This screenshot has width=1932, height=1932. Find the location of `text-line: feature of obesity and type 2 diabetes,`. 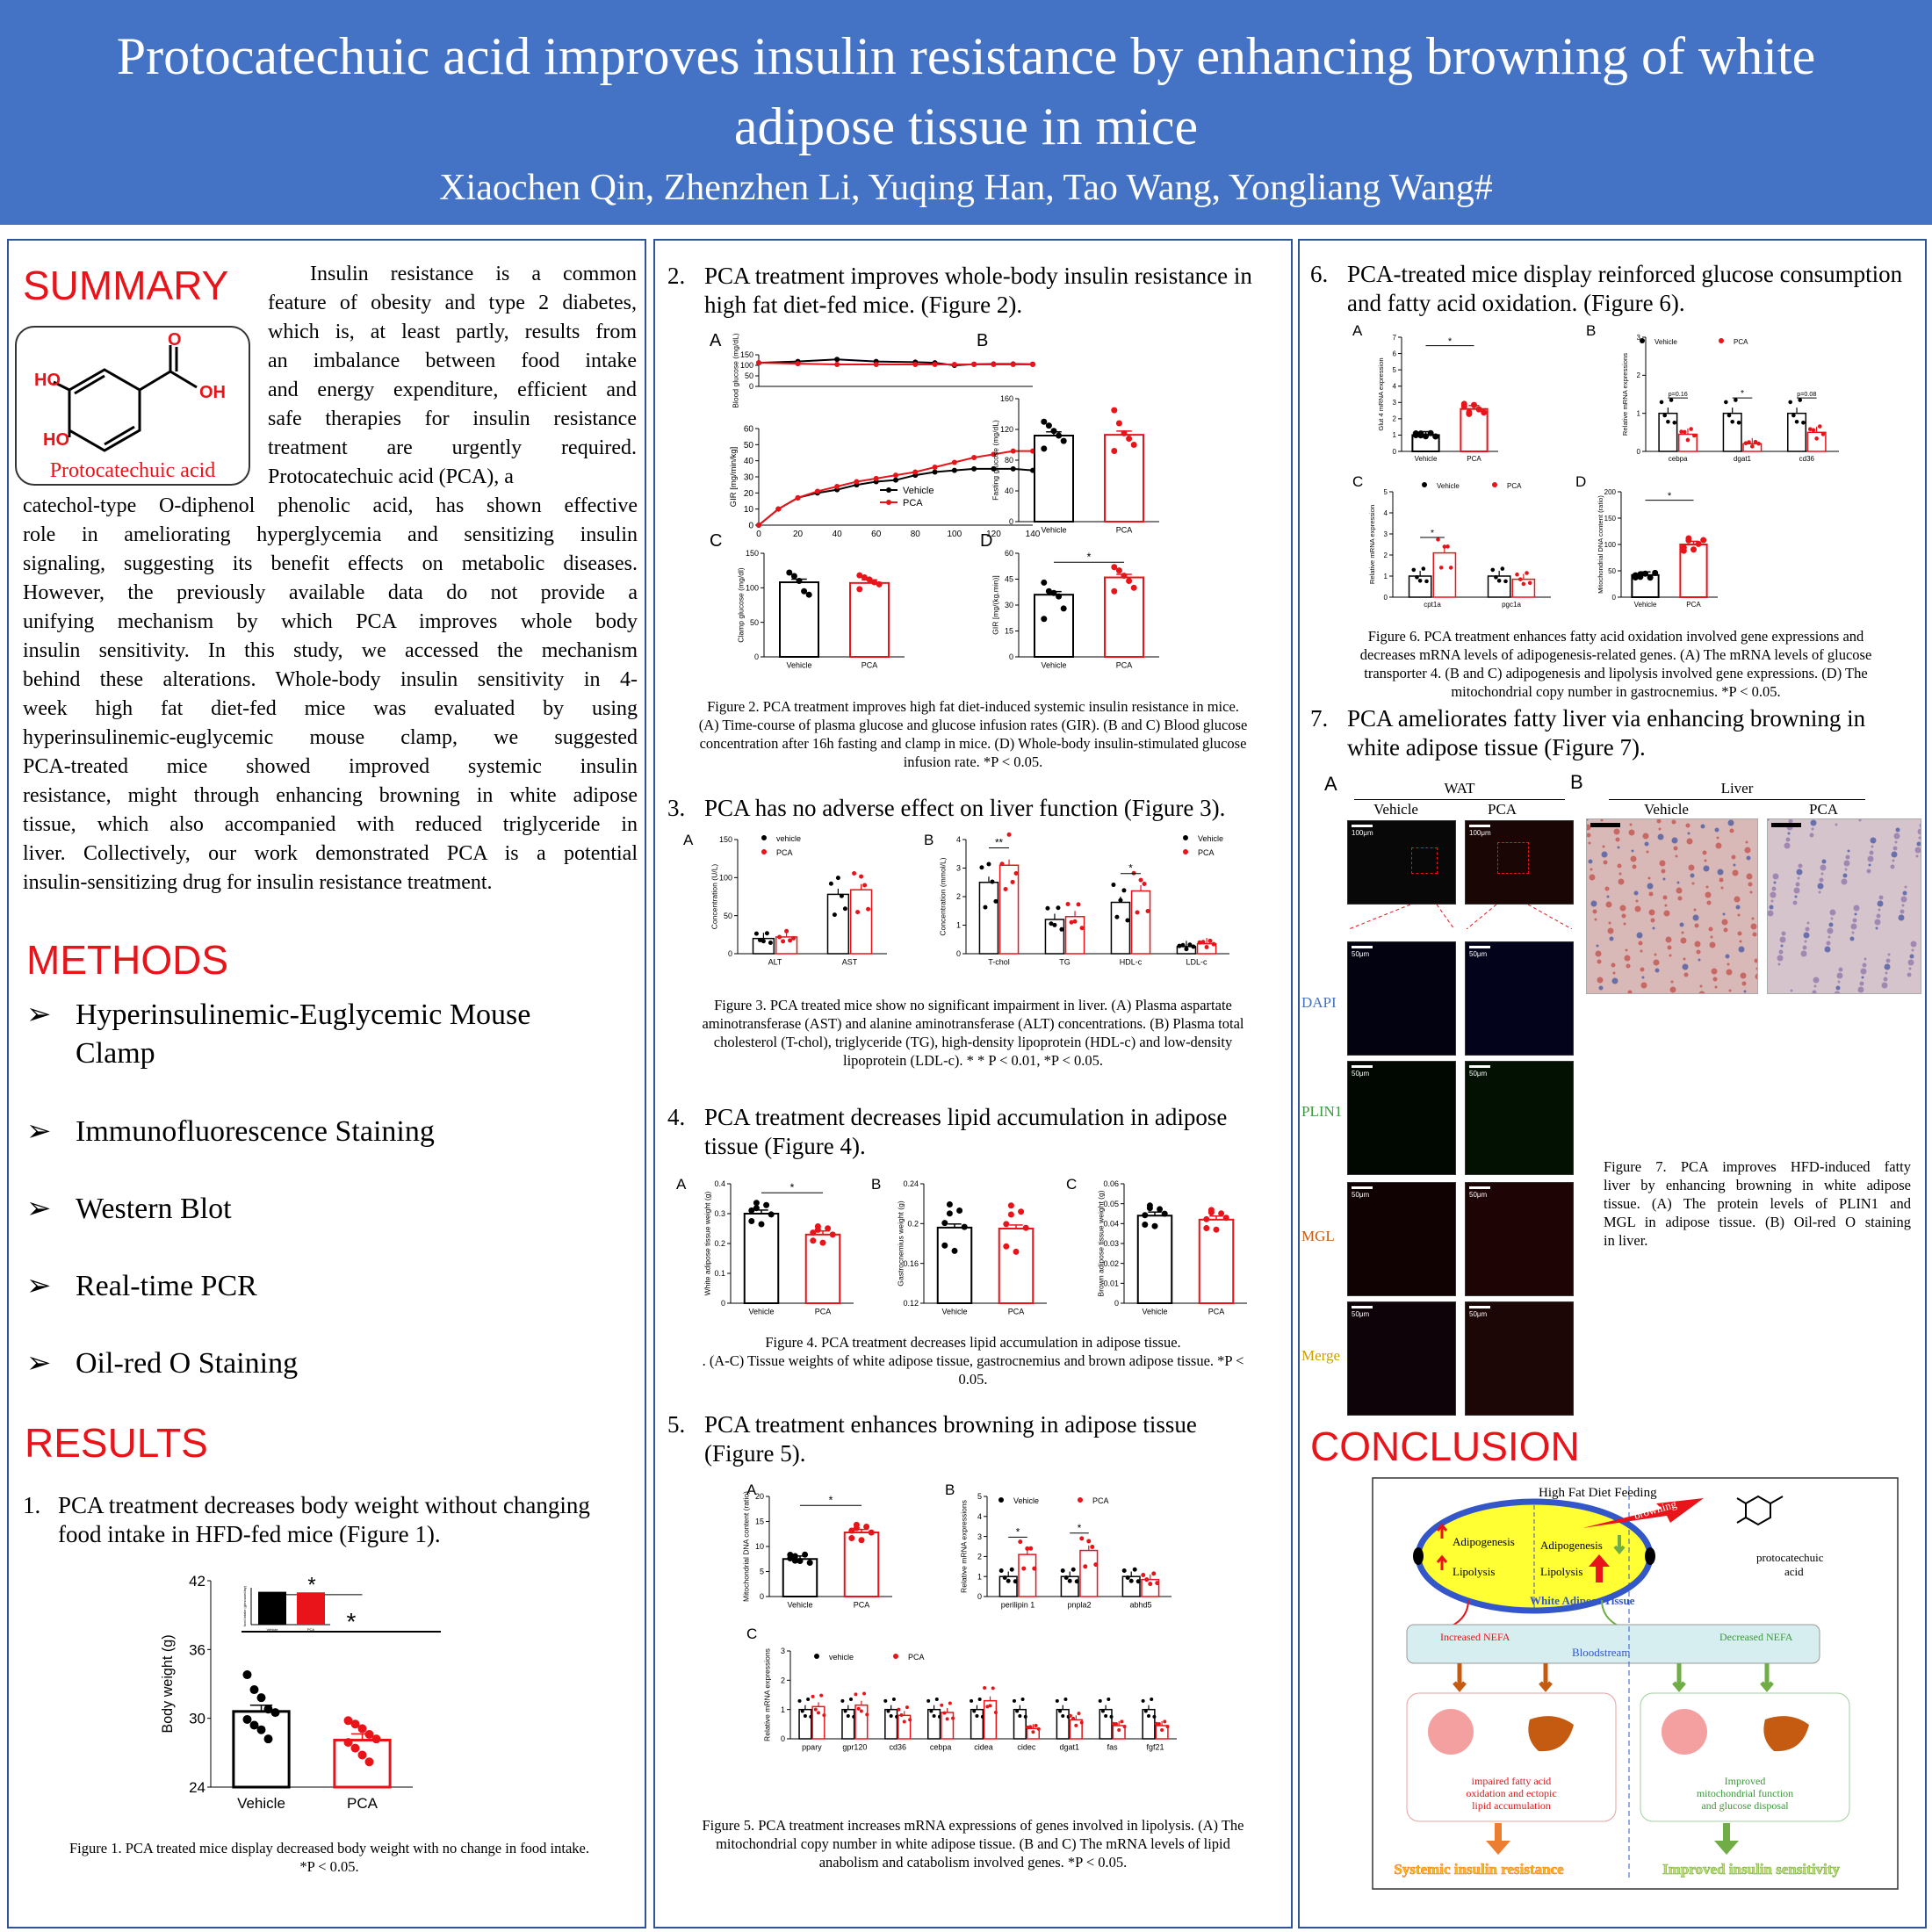

text-line: feature of obesity and type 2 diabetes, is located at coordinates (453, 303).